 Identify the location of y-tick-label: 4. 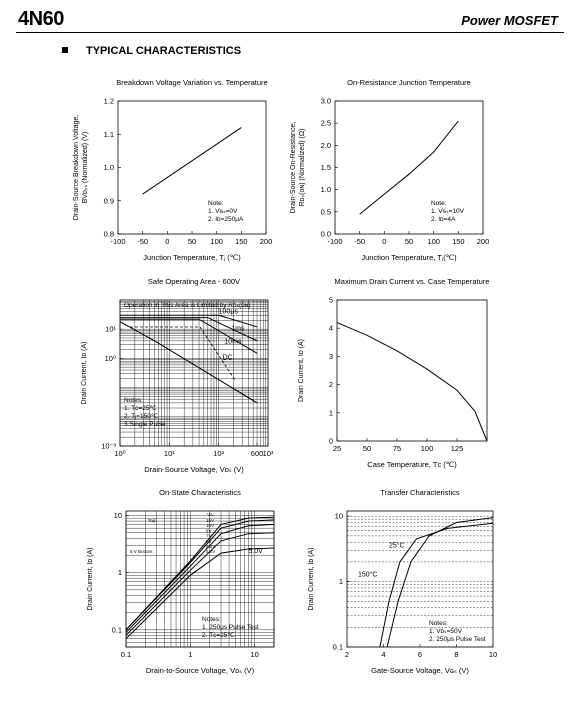
(331, 328).